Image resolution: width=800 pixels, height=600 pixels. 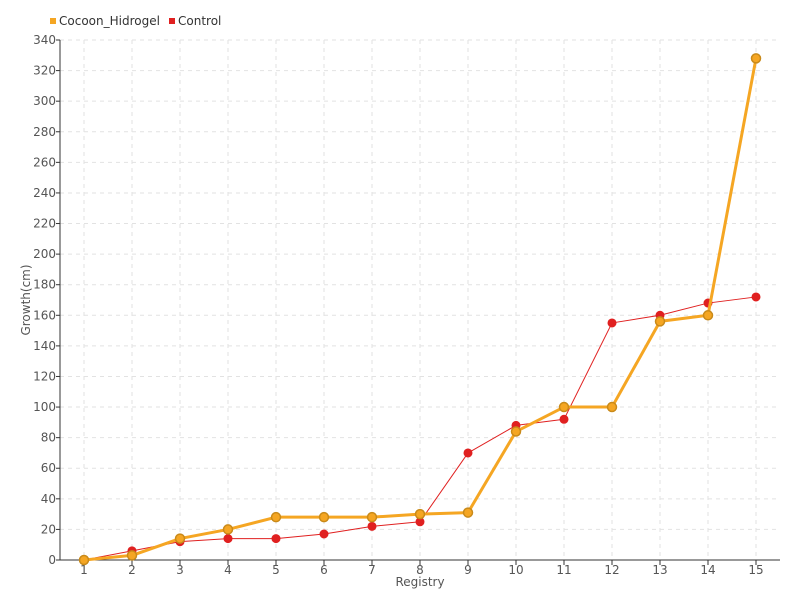 What do you see at coordinates (84, 570) in the screenshot?
I see `x-tick-label: 1` at bounding box center [84, 570].